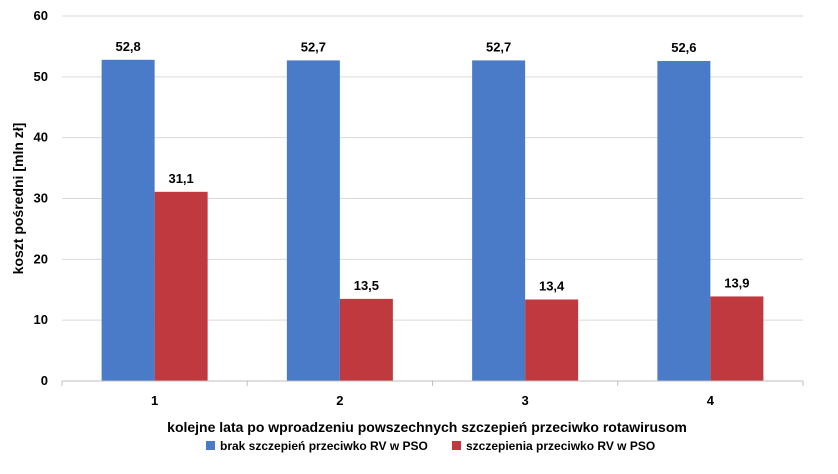 The image size is (838, 474). What do you see at coordinates (41, 76) in the screenshot?
I see `y-tick-label: 50` at bounding box center [41, 76].